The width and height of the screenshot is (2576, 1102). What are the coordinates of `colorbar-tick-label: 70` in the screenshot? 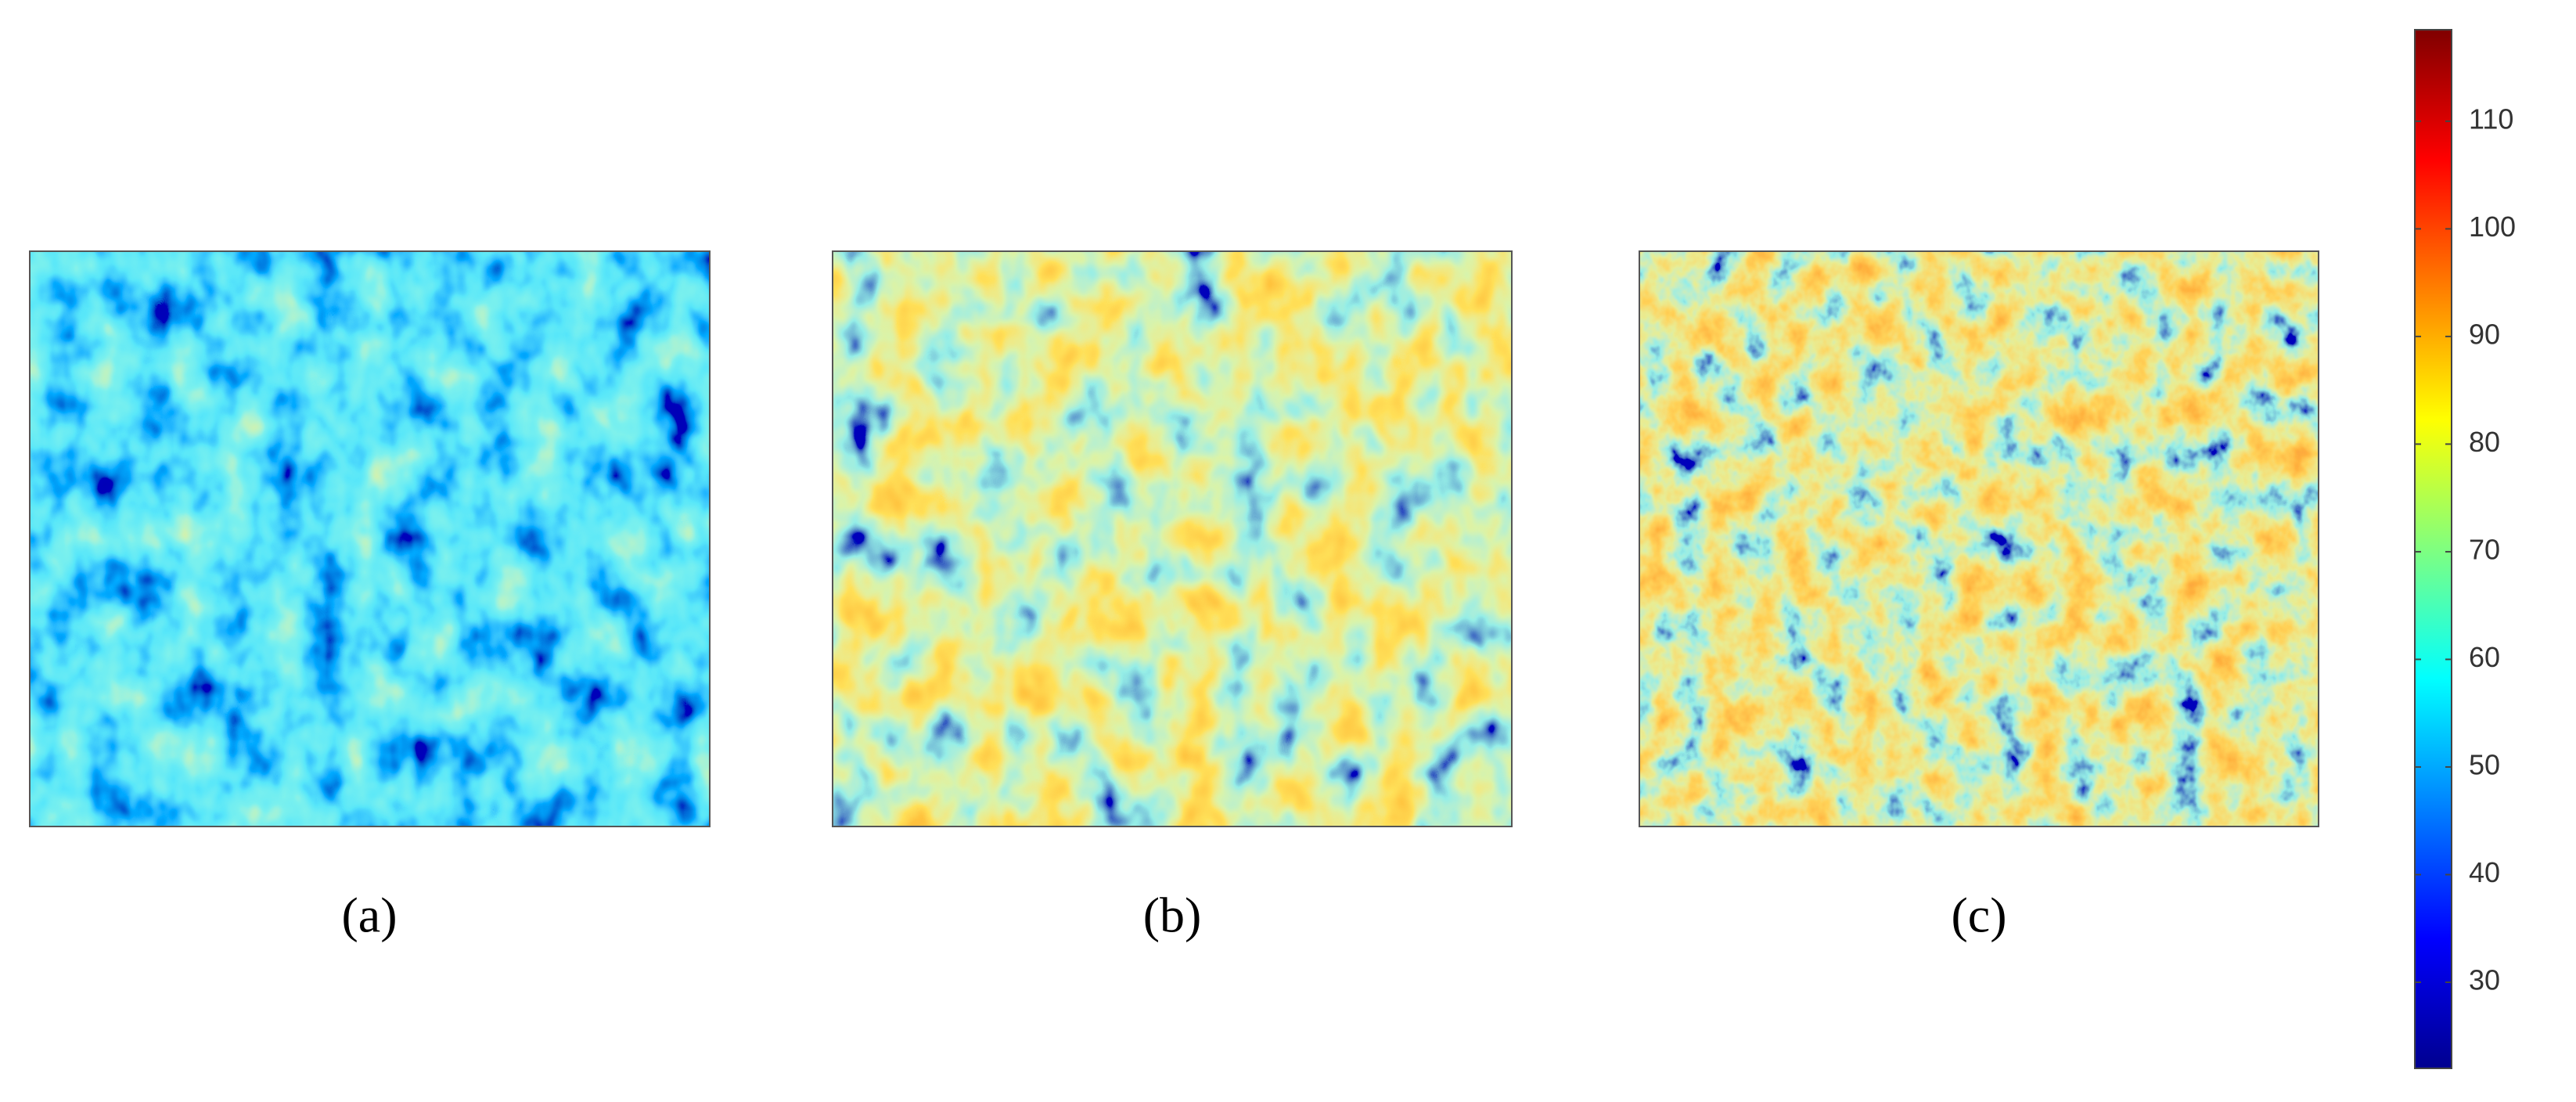 It's located at (2484, 549).